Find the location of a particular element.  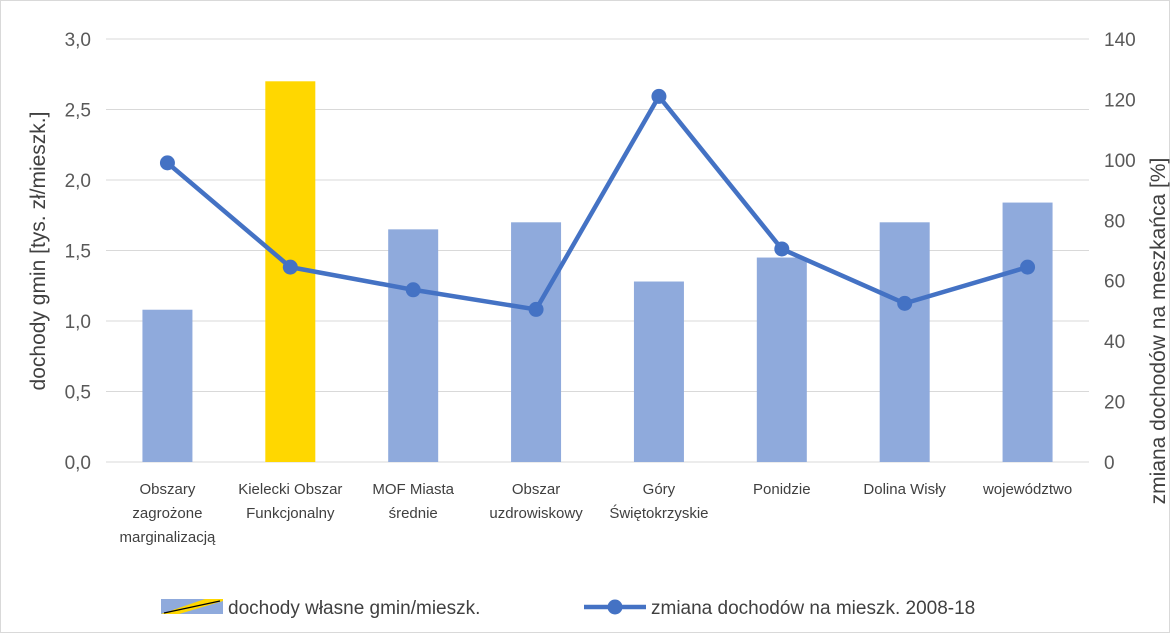

x-tick-label: Obszary is located at coordinates (168, 489).